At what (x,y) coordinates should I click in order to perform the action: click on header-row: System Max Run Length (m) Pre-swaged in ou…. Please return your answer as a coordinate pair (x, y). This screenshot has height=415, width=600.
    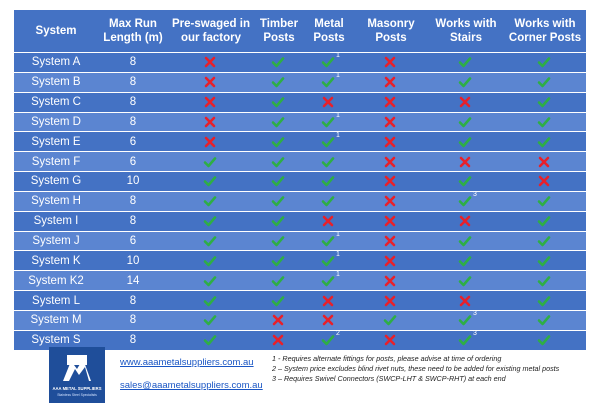
    Looking at the image, I should click on (300, 31).